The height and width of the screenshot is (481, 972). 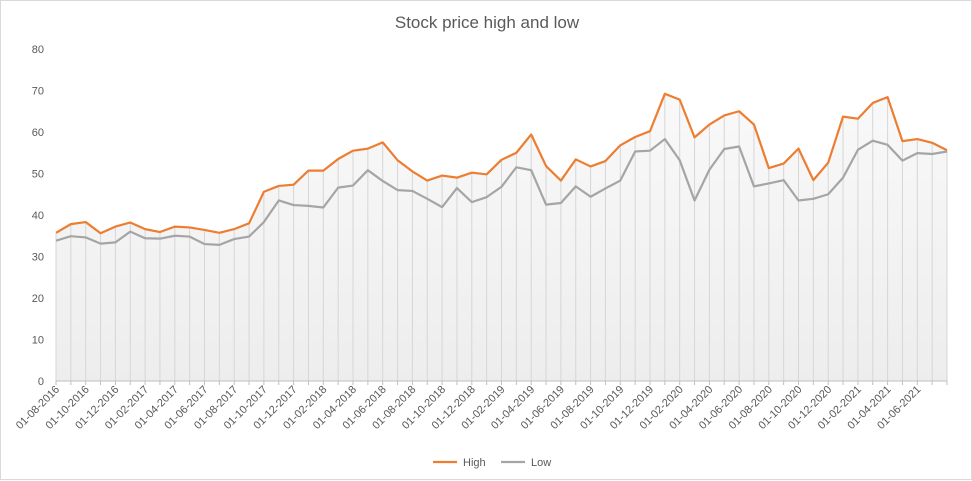 What do you see at coordinates (41, 382) in the screenshot?
I see `y-tick-label: 0` at bounding box center [41, 382].